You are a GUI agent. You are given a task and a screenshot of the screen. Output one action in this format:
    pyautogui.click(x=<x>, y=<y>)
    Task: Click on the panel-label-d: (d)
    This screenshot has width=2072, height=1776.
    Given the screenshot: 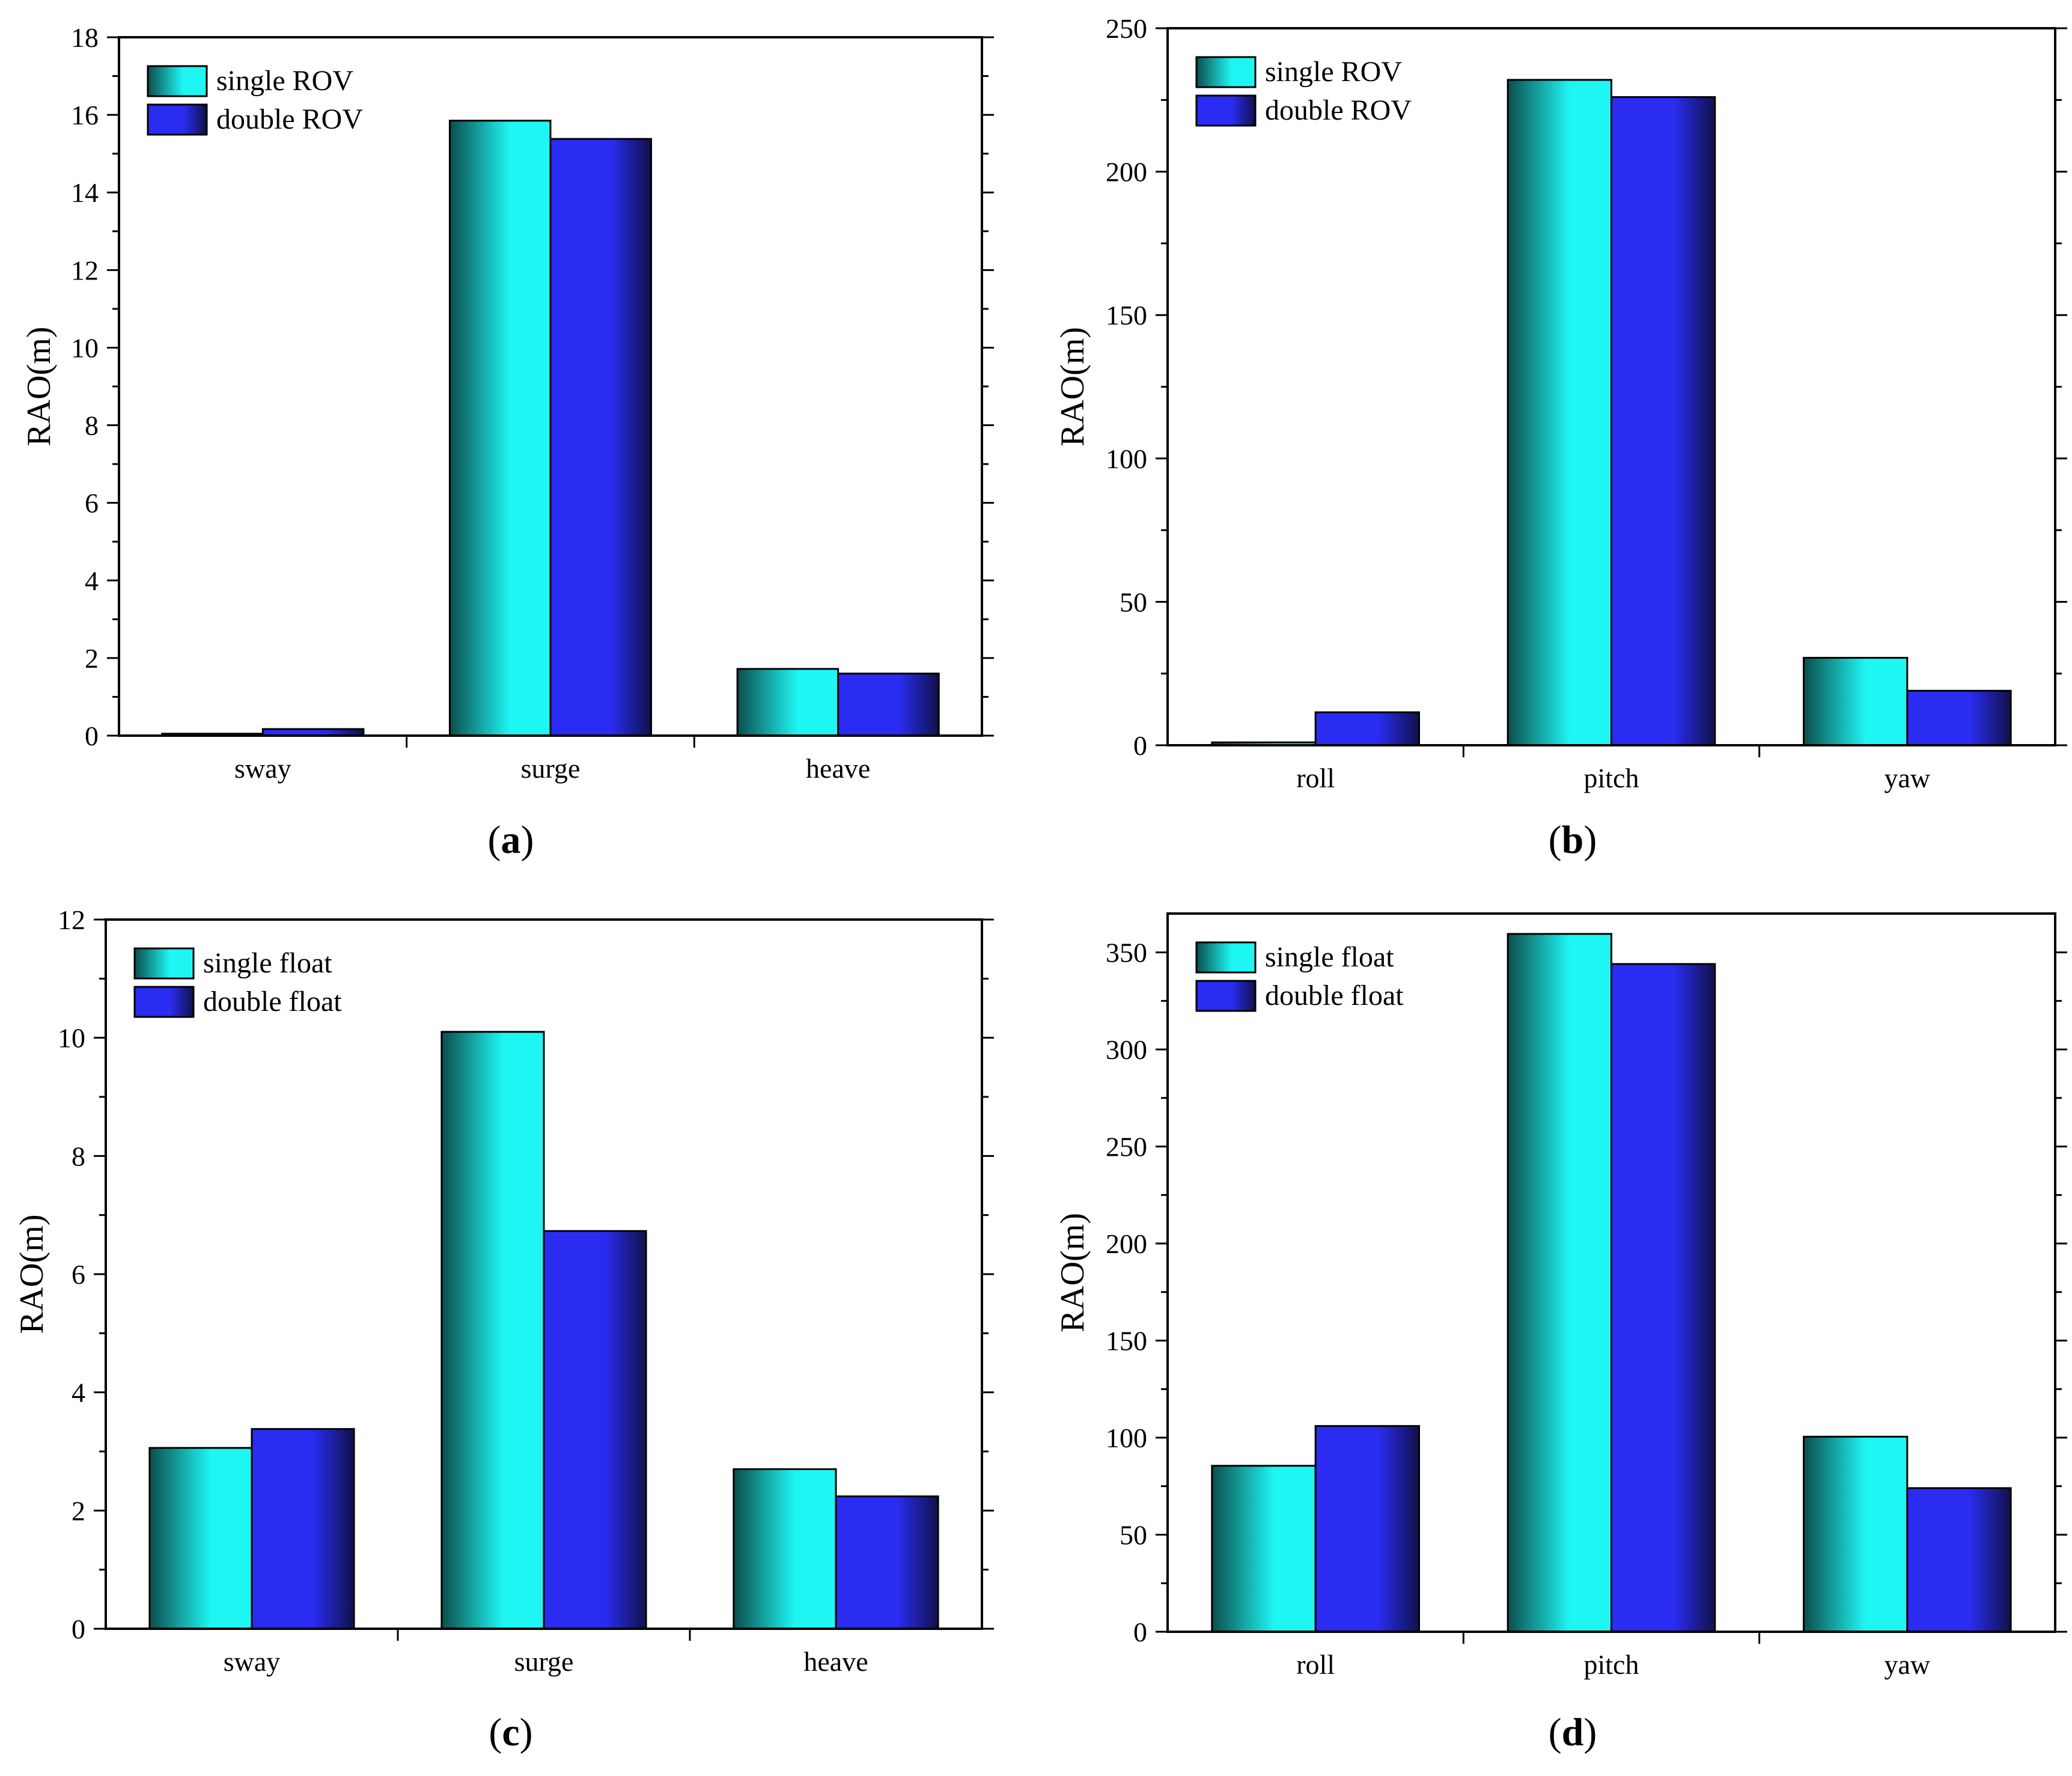 What is the action you would take?
    pyautogui.click(x=1572, y=1732)
    